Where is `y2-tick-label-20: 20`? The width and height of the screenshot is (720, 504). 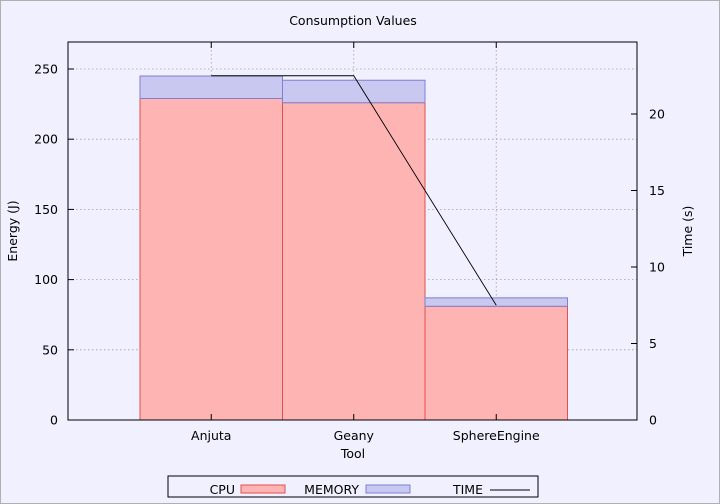
y2-tick-label-20: 20 is located at coordinates (657, 114).